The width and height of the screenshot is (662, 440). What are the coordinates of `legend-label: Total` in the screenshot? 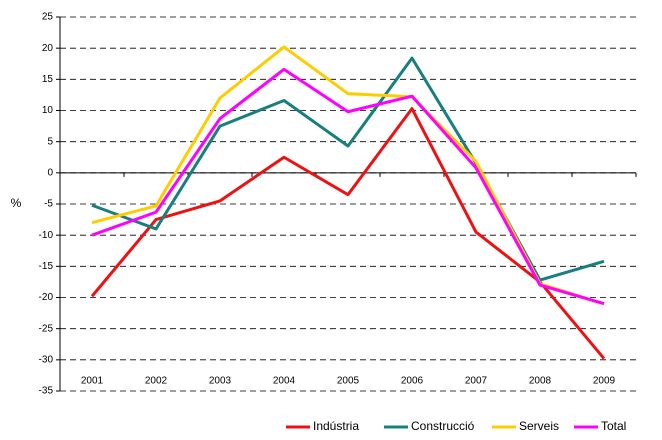 It's located at (613, 426).